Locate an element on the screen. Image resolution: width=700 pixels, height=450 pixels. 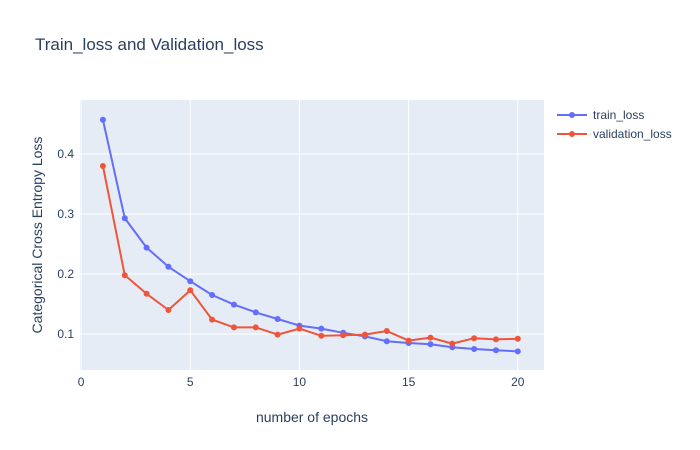
x-tick-label: 15 is located at coordinates (409, 382).